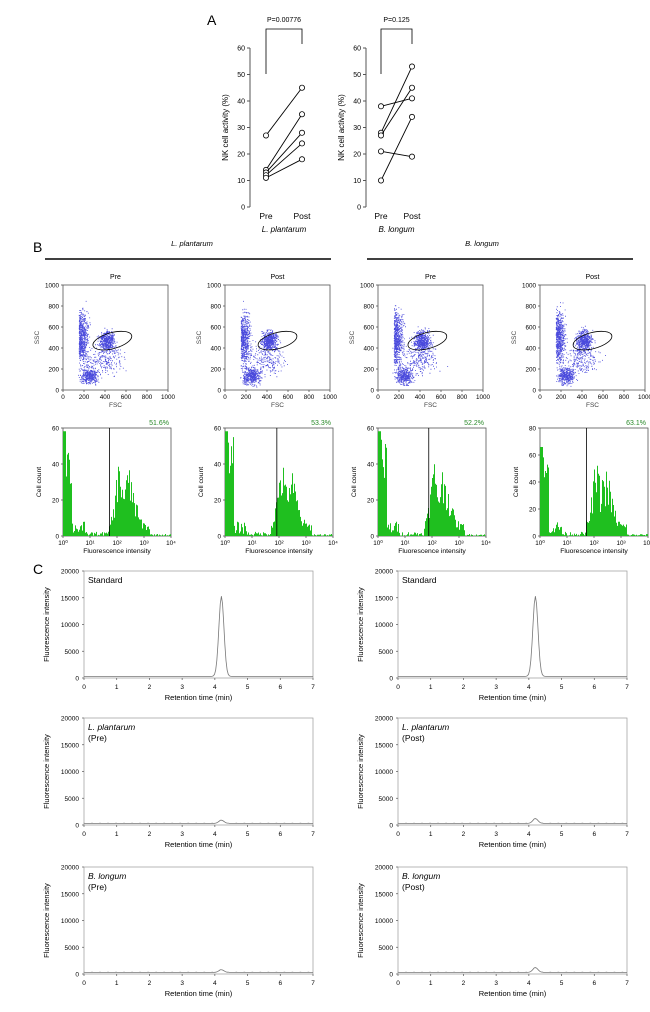  What do you see at coordinates (56, 428) in the screenshot?
I see `histogram-y-tick-label: 60` at bounding box center [56, 428].